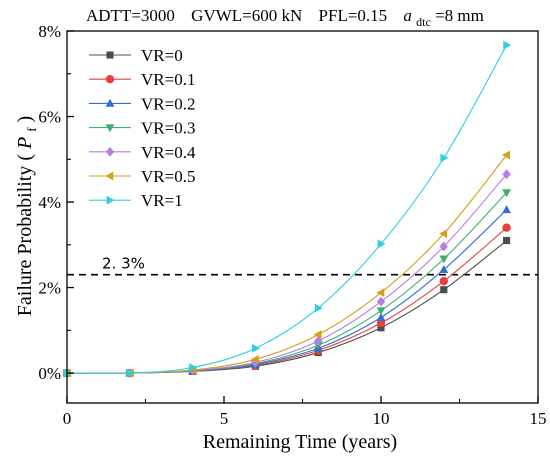 This screenshot has height=457, width=550. Describe the element at coordinates (224, 418) in the screenshot. I see `x-tick-label: 5` at that location.